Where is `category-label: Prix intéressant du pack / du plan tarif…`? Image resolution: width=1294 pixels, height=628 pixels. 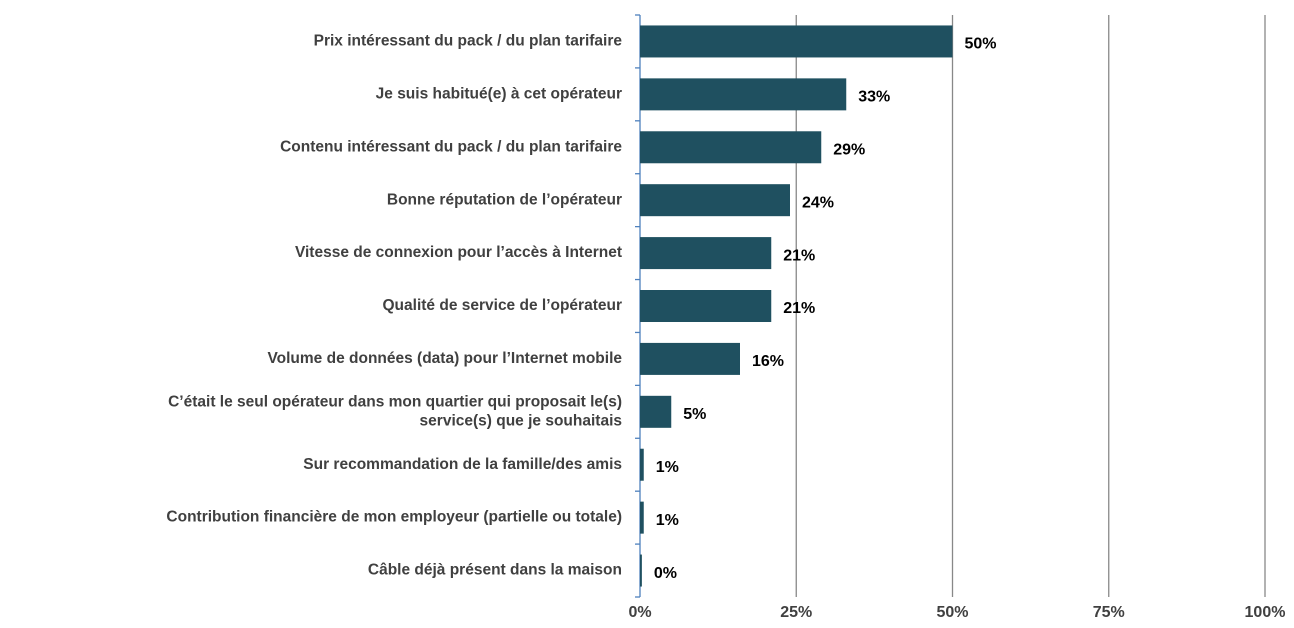 category-label: Prix intéressant du pack / du plan tarif… is located at coordinates (468, 41).